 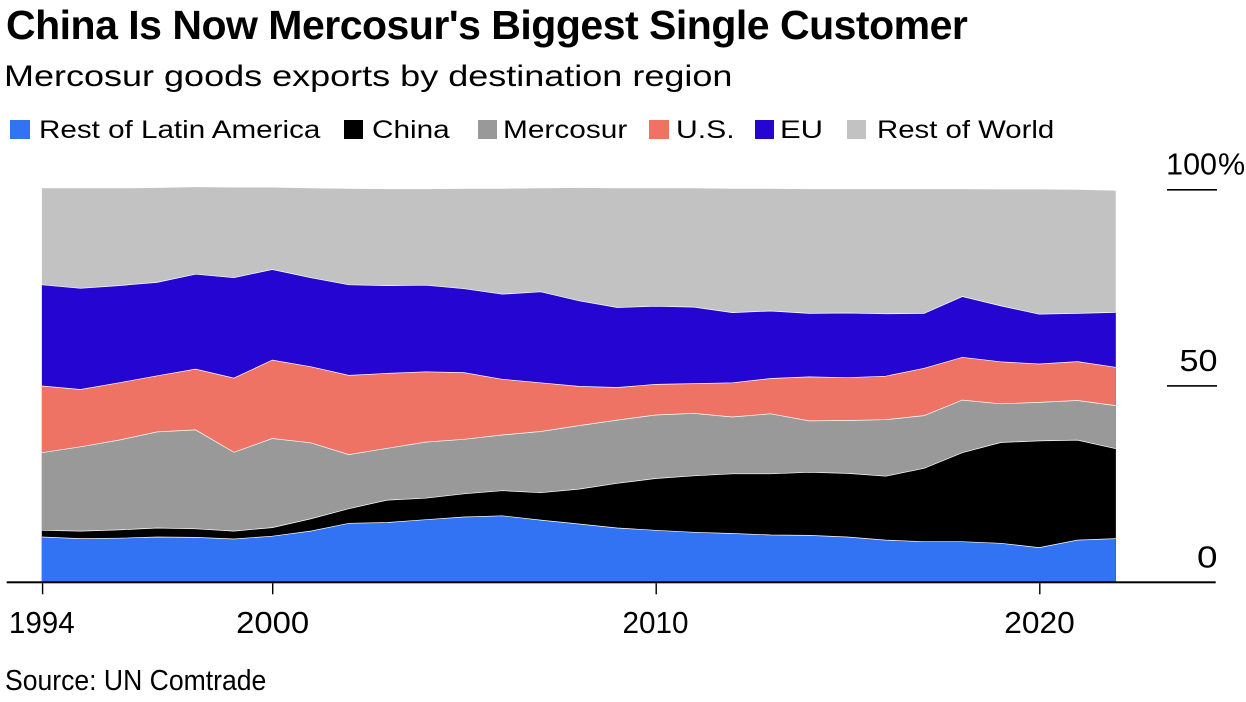 I want to click on svg-text: 2010, so click(x=656, y=623).